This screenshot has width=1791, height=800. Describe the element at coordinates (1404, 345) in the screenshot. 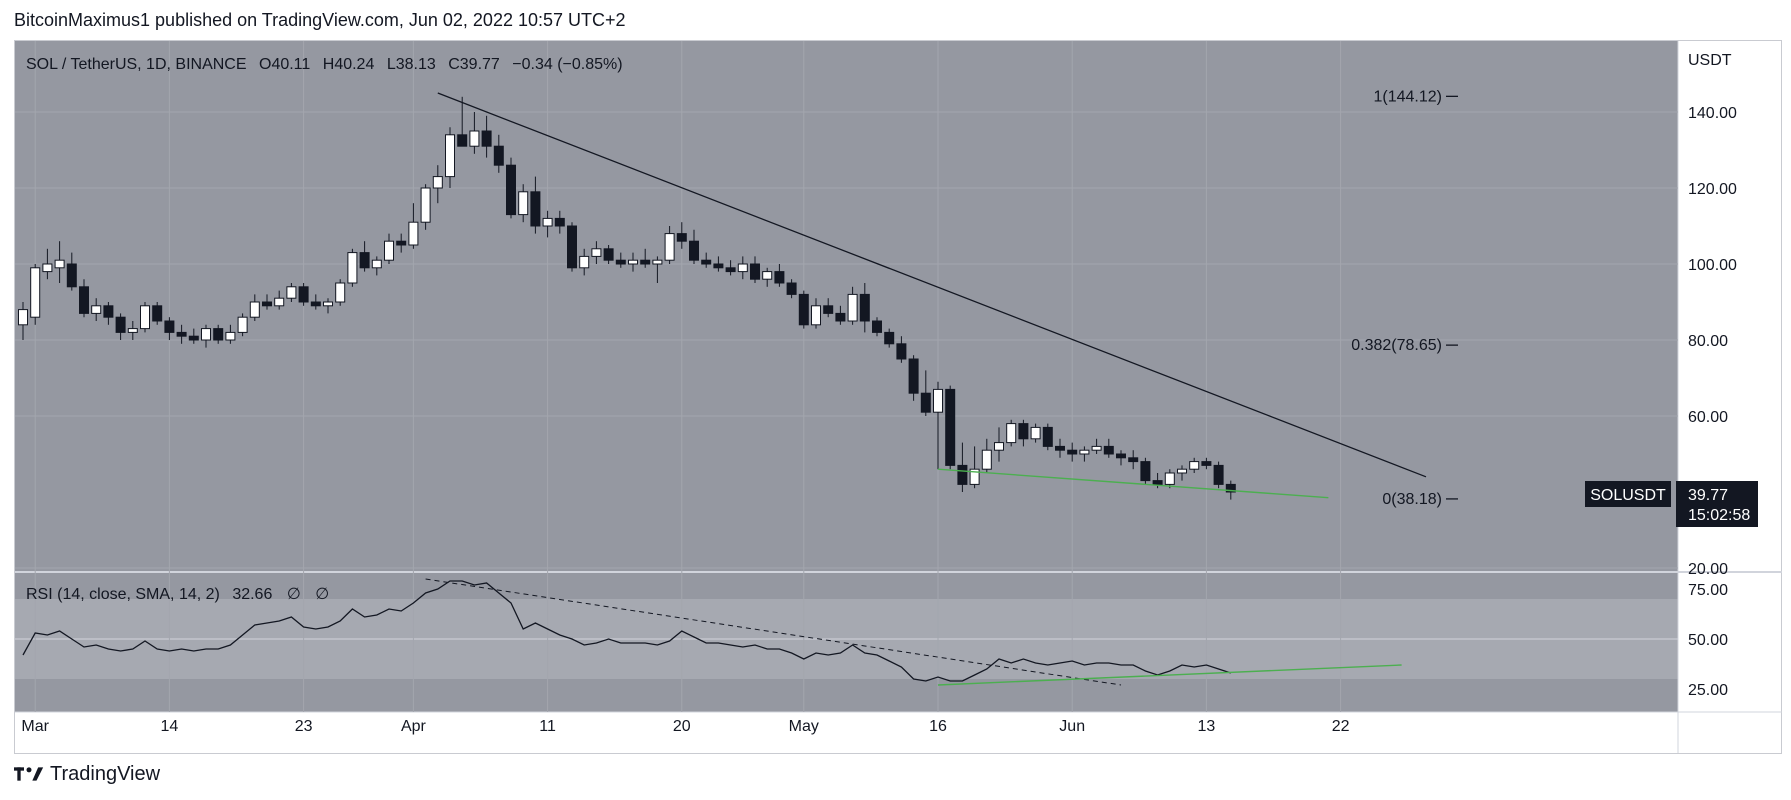

I see `fib-level: 0.382(78.65)` at that location.